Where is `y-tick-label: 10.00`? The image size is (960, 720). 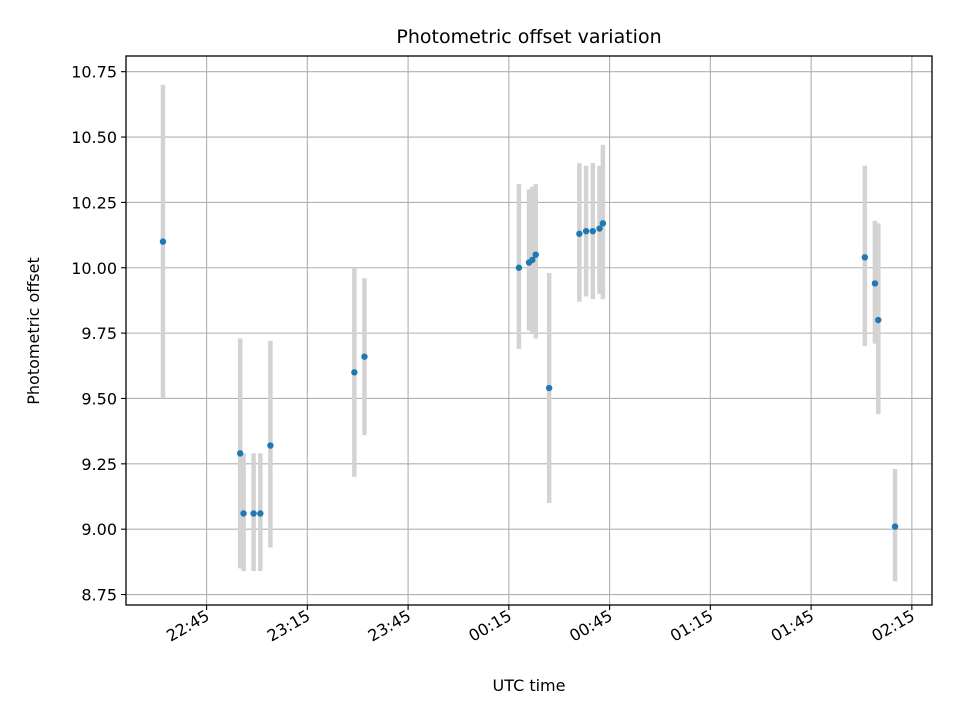 y-tick-label: 10.00 is located at coordinates (94, 268).